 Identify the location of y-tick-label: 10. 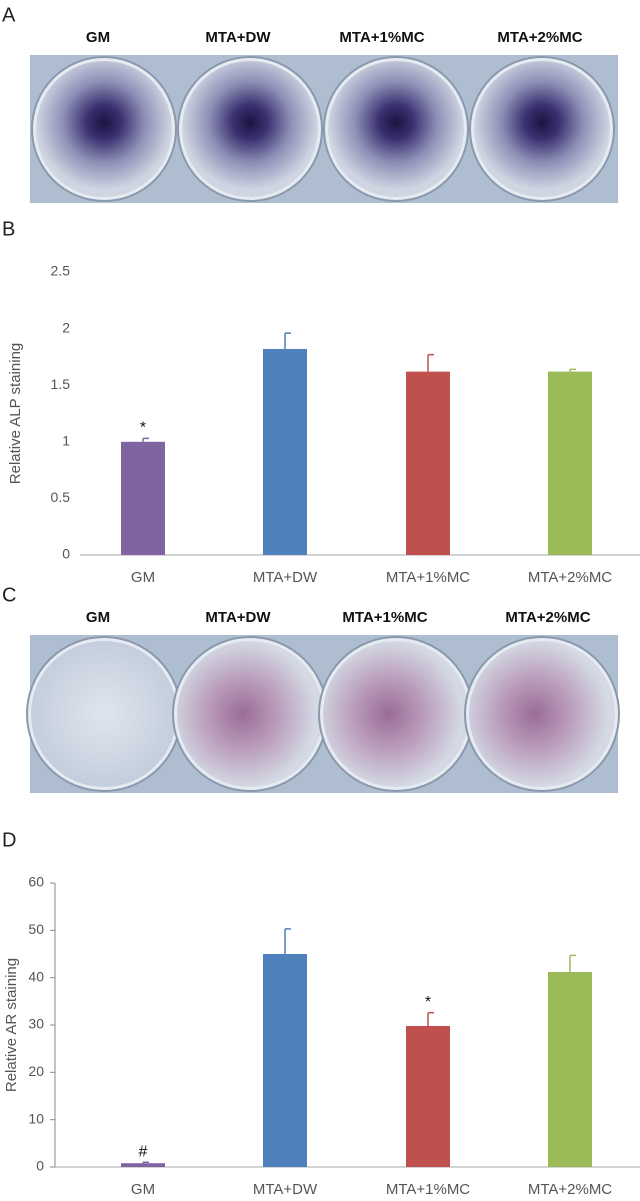
(36, 1118).